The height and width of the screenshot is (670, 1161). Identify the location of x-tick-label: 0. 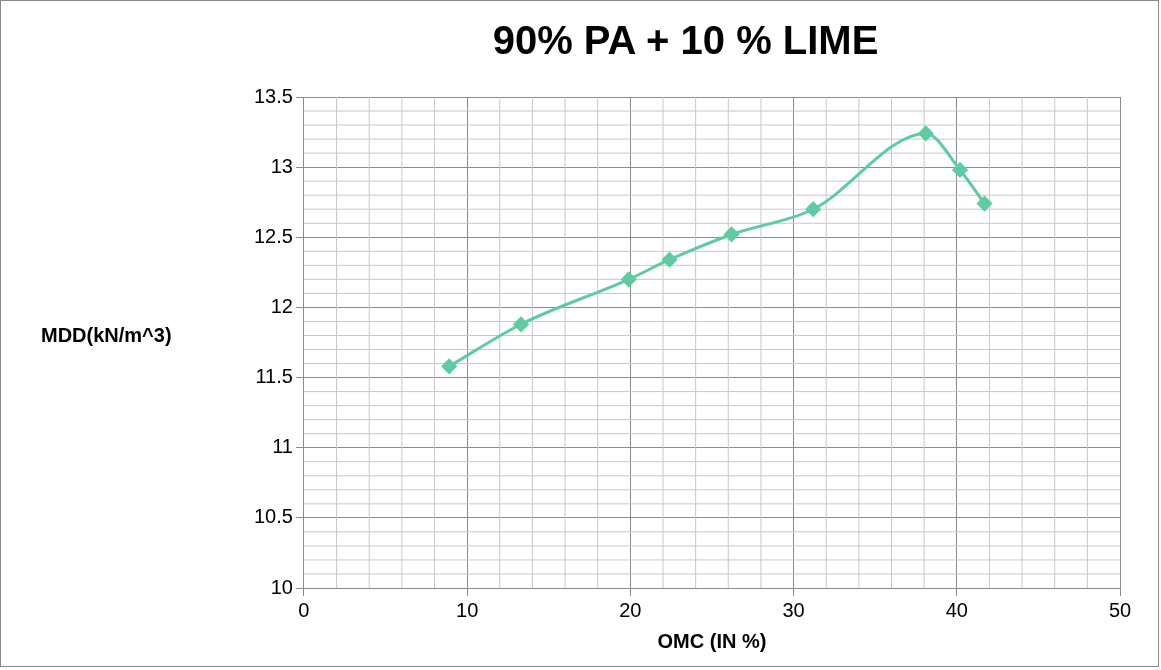
(304, 609).